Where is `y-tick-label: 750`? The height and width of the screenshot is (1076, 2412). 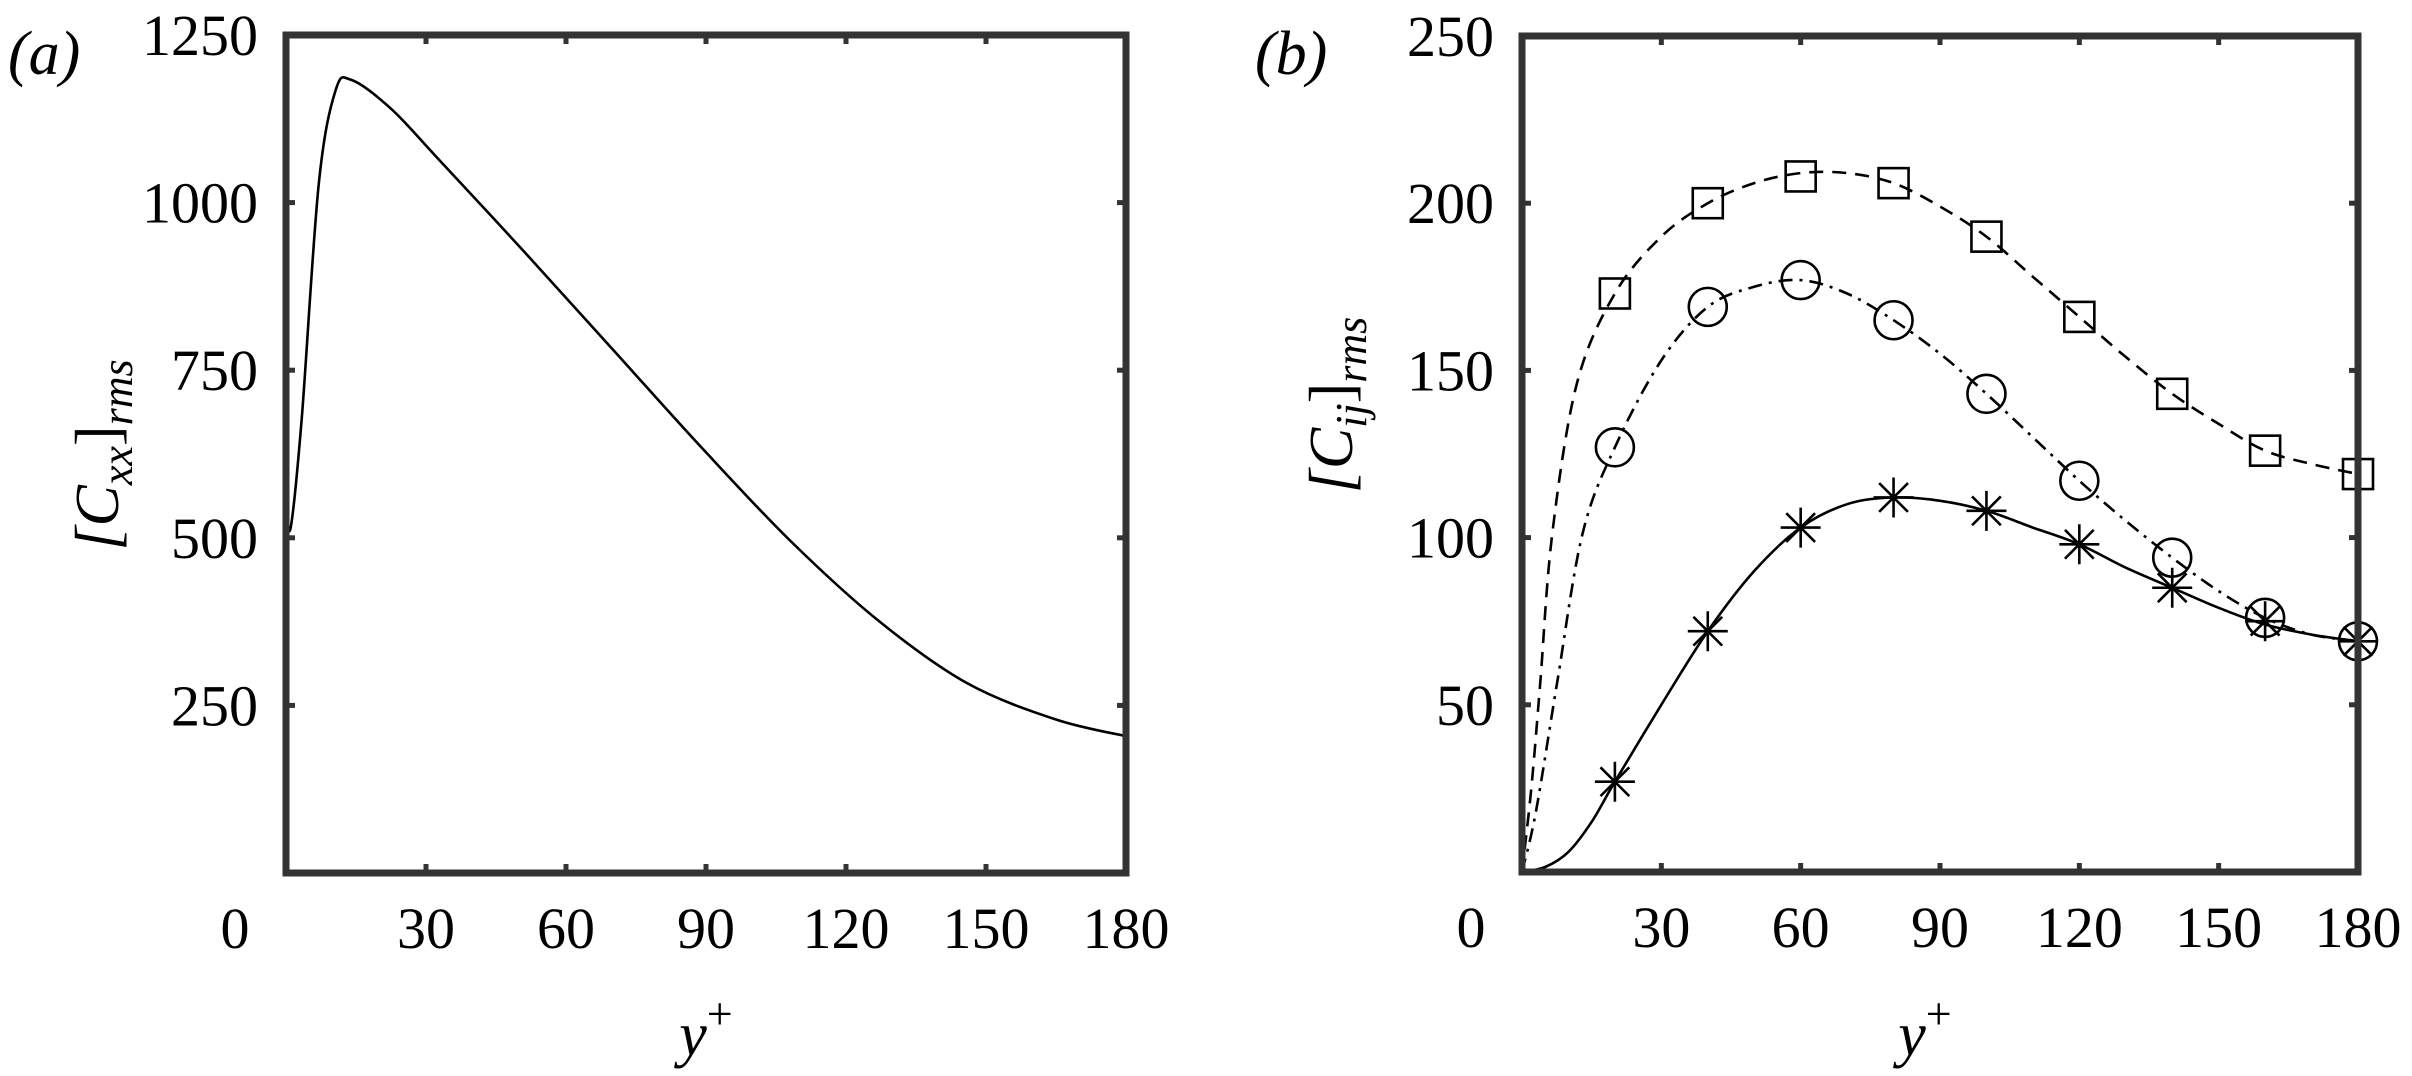
y-tick-label: 750 is located at coordinates (214, 370).